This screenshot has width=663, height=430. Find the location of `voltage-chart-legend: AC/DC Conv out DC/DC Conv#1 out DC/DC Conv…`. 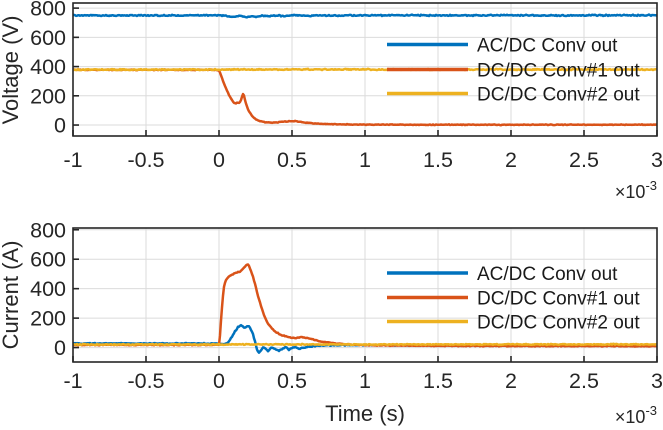

voltage-chart-legend: AC/DC Conv out DC/DC Conv#1 out DC/DC Conv… is located at coordinates (513, 70).